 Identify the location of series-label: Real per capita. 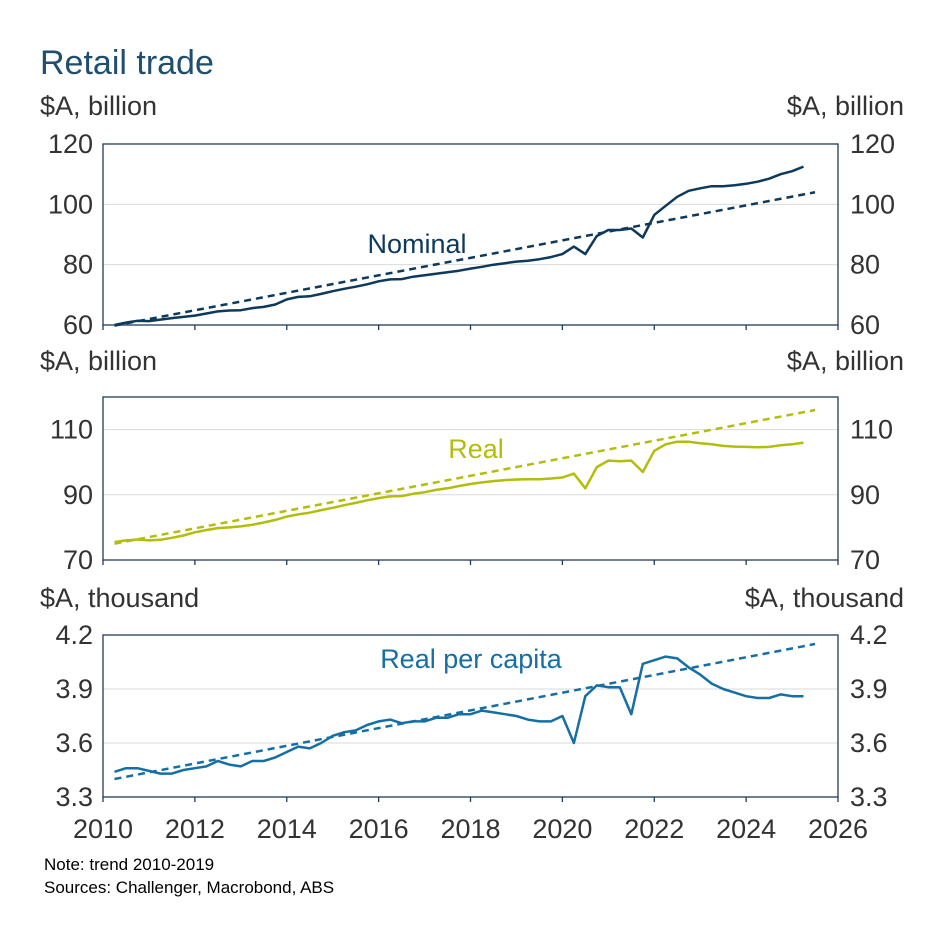
(471, 659).